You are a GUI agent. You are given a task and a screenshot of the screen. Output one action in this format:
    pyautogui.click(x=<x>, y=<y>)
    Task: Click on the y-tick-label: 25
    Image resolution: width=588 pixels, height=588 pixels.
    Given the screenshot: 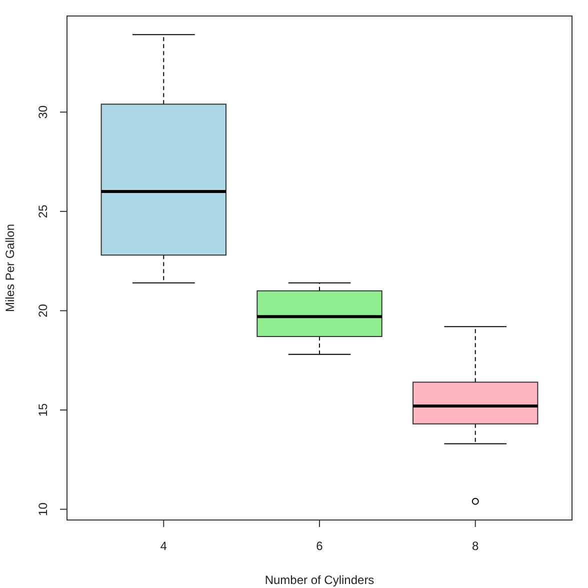 What is the action you would take?
    pyautogui.click(x=43, y=211)
    